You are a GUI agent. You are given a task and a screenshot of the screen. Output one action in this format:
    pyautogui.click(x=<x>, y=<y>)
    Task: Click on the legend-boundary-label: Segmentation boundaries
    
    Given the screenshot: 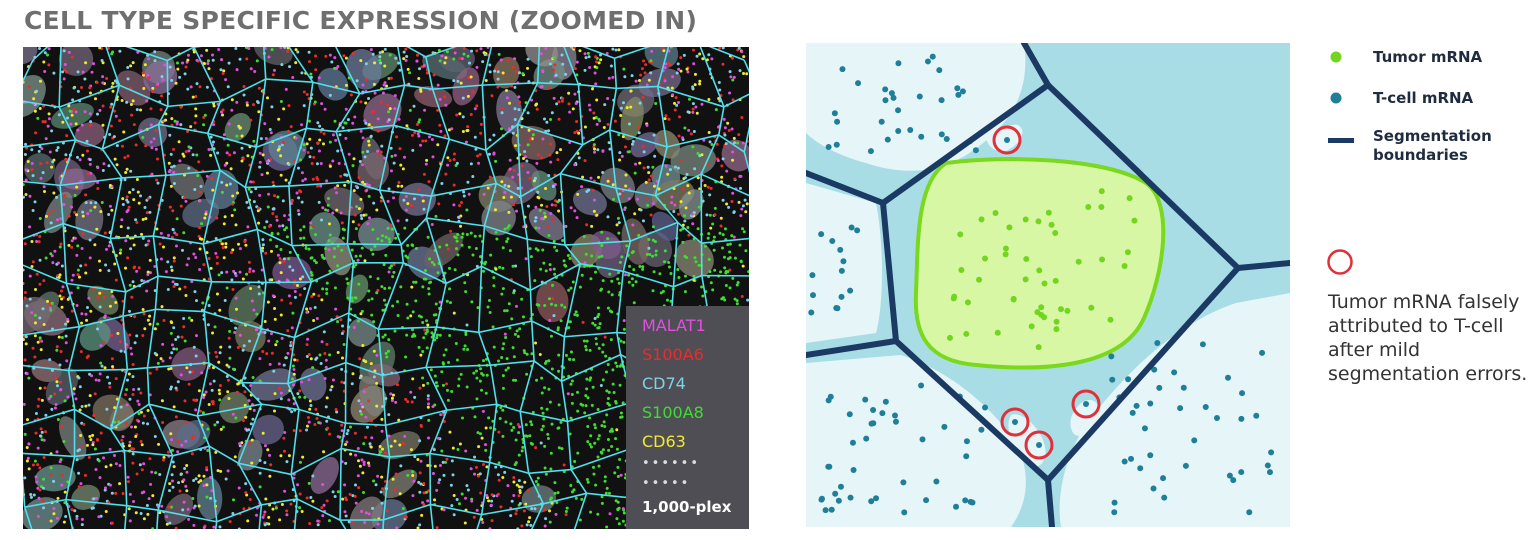 What is the action you would take?
    pyautogui.click(x=1432, y=145)
    